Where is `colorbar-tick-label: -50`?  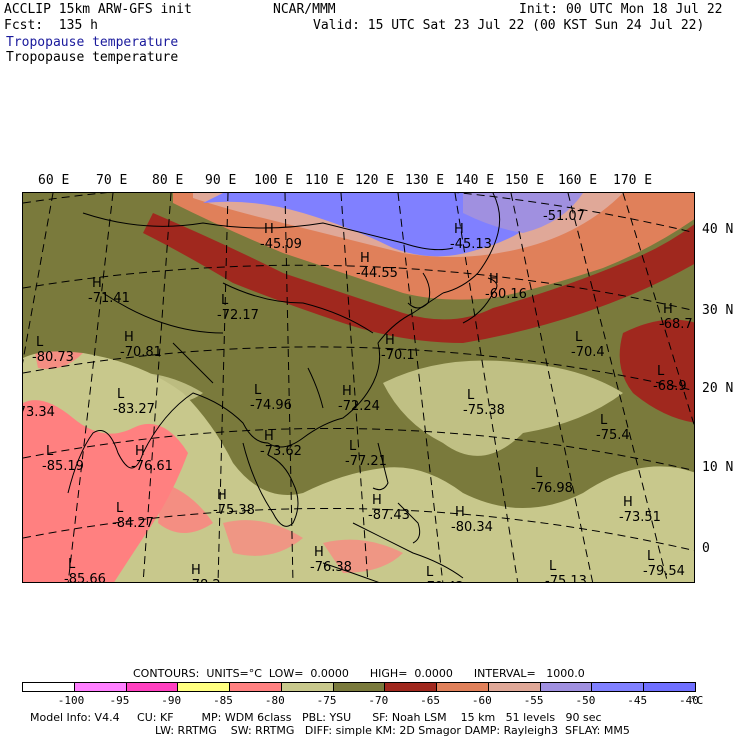
colorbar-tick-label: -50 is located at coordinates (585, 700).